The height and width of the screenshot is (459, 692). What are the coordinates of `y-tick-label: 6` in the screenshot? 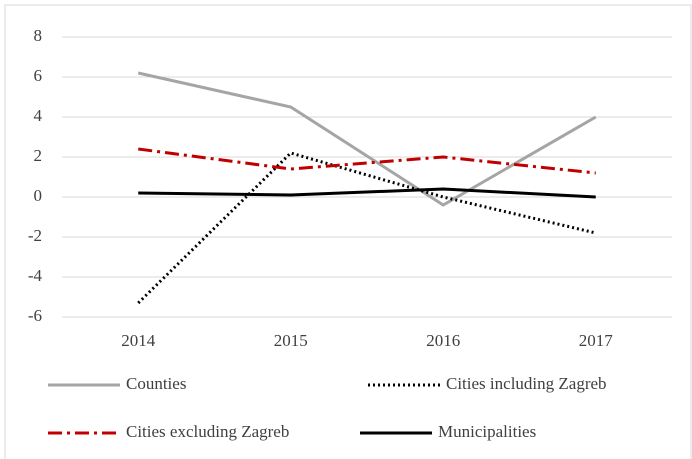 It's located at (38, 75).